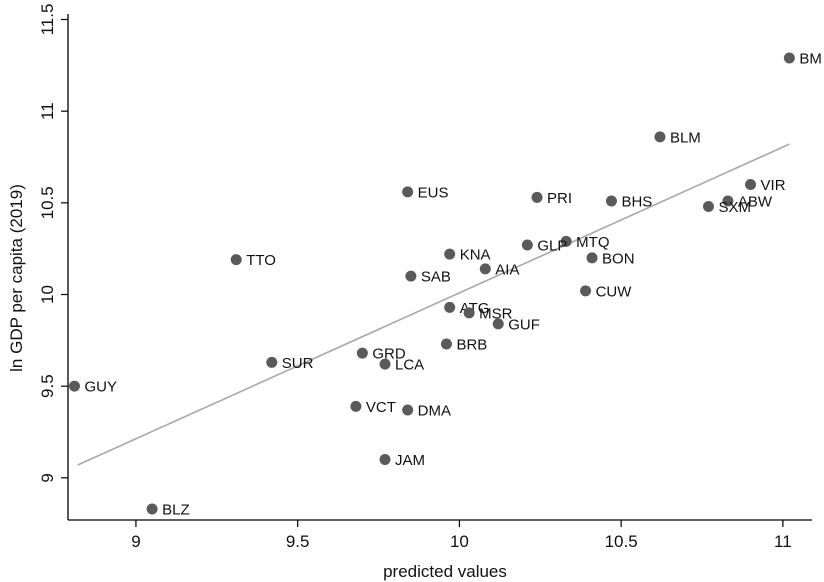  What do you see at coordinates (434, 411) in the screenshot?
I see `point-label: DMA` at bounding box center [434, 411].